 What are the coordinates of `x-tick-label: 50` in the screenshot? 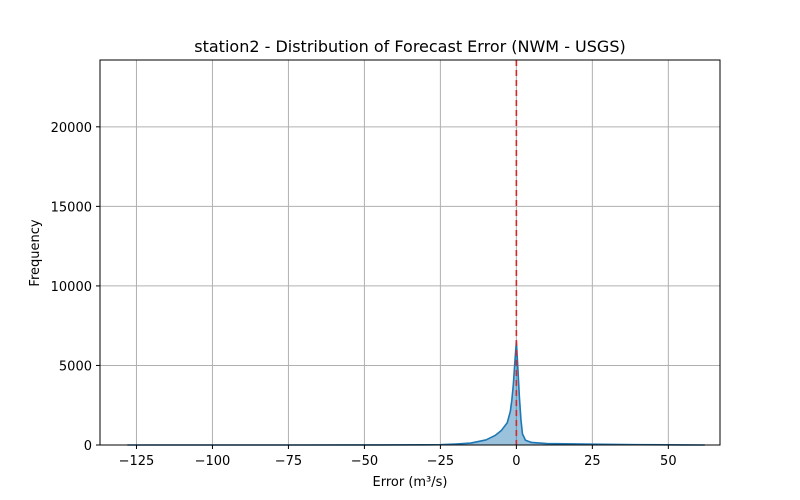 It's located at (668, 461).